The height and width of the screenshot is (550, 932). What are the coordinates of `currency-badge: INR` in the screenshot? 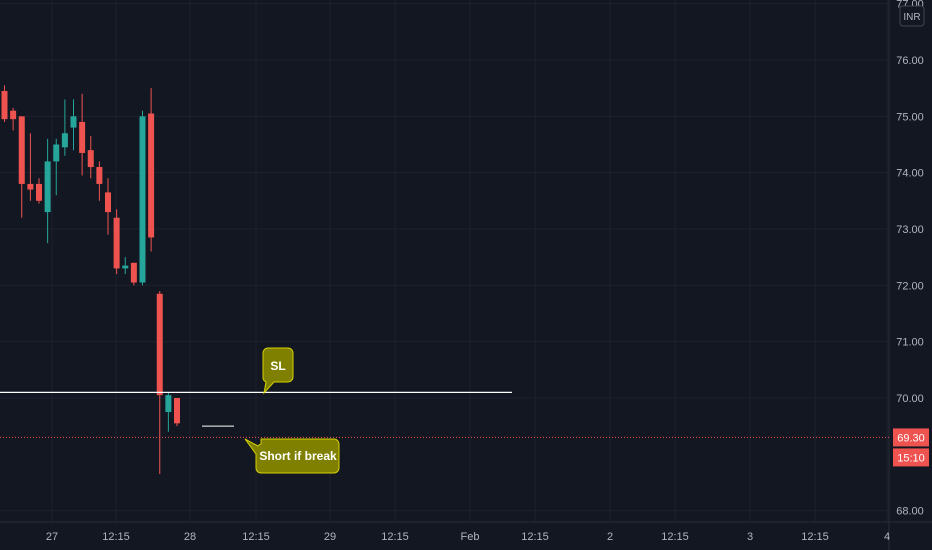 It's located at (912, 16).